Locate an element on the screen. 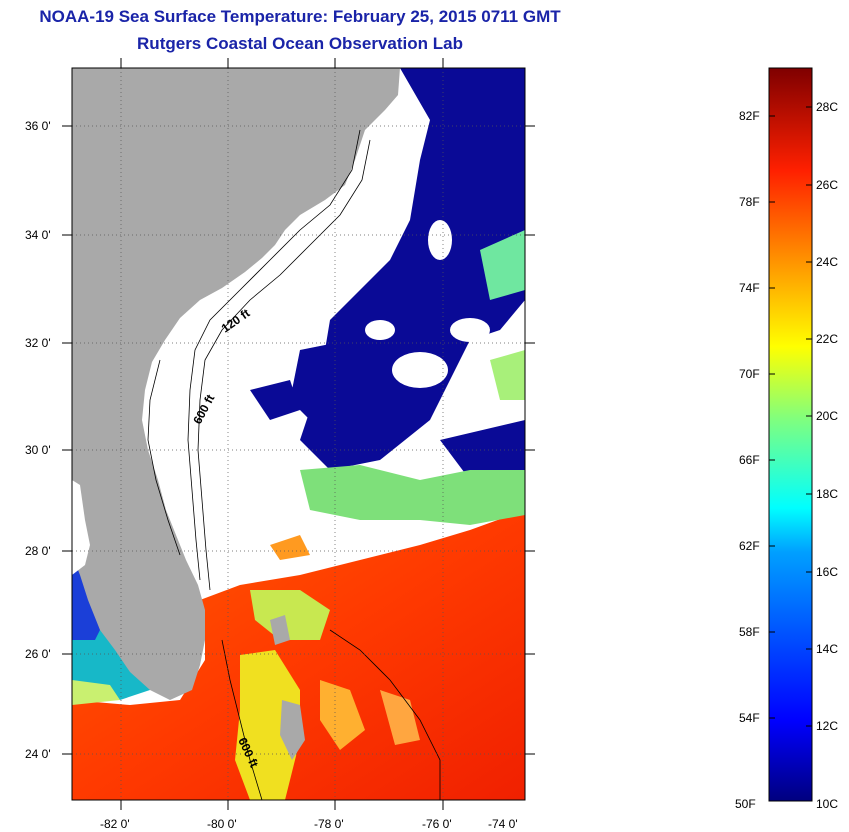 The width and height of the screenshot is (849, 832). colorbar-c-label: 22C is located at coordinates (827, 339).